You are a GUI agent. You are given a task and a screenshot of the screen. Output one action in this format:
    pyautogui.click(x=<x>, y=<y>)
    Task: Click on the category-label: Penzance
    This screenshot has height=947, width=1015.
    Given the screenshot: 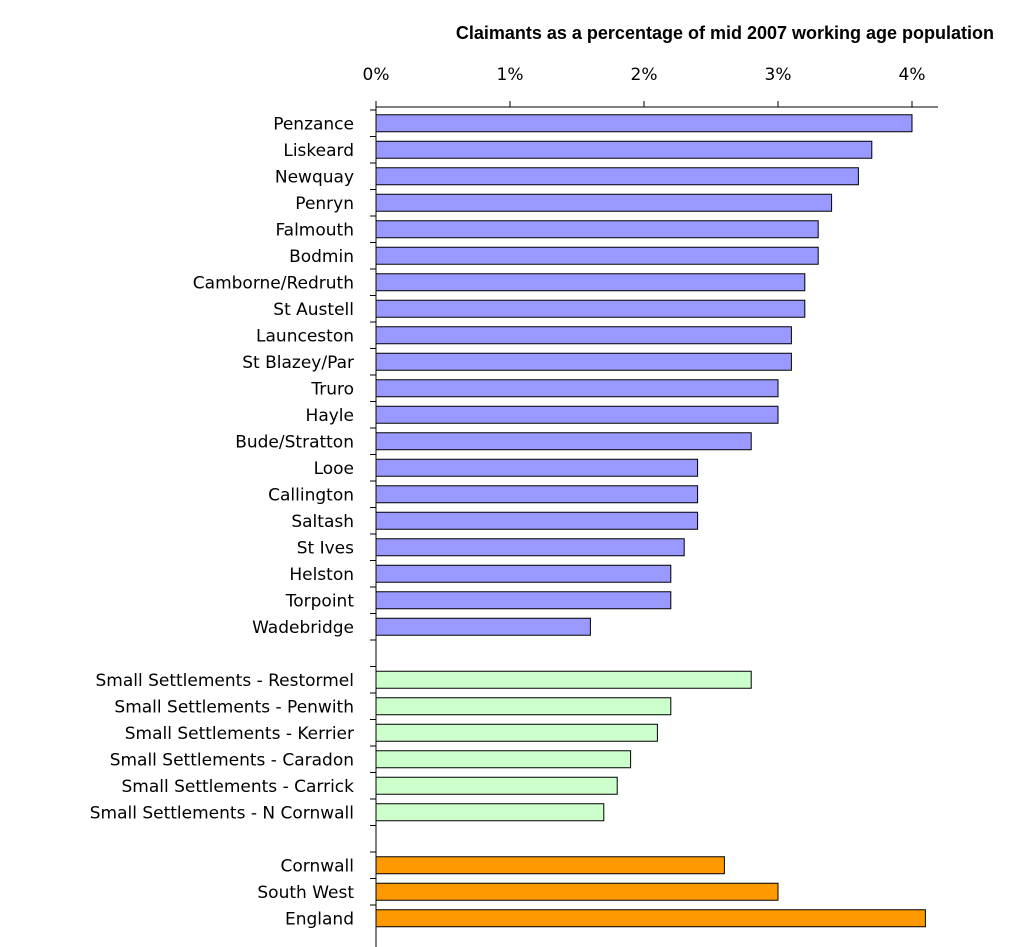 What is the action you would take?
    pyautogui.click(x=313, y=124)
    